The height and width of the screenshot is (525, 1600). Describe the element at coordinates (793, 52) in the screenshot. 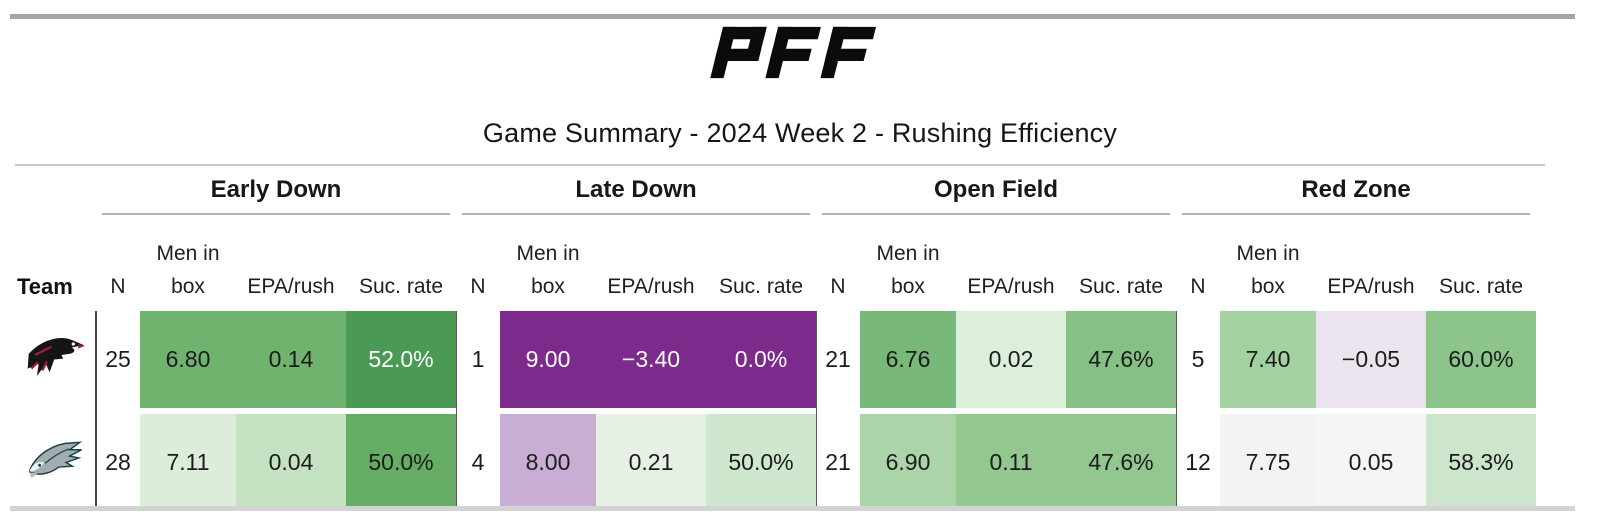

I see `pff-logo-icon` at that location.